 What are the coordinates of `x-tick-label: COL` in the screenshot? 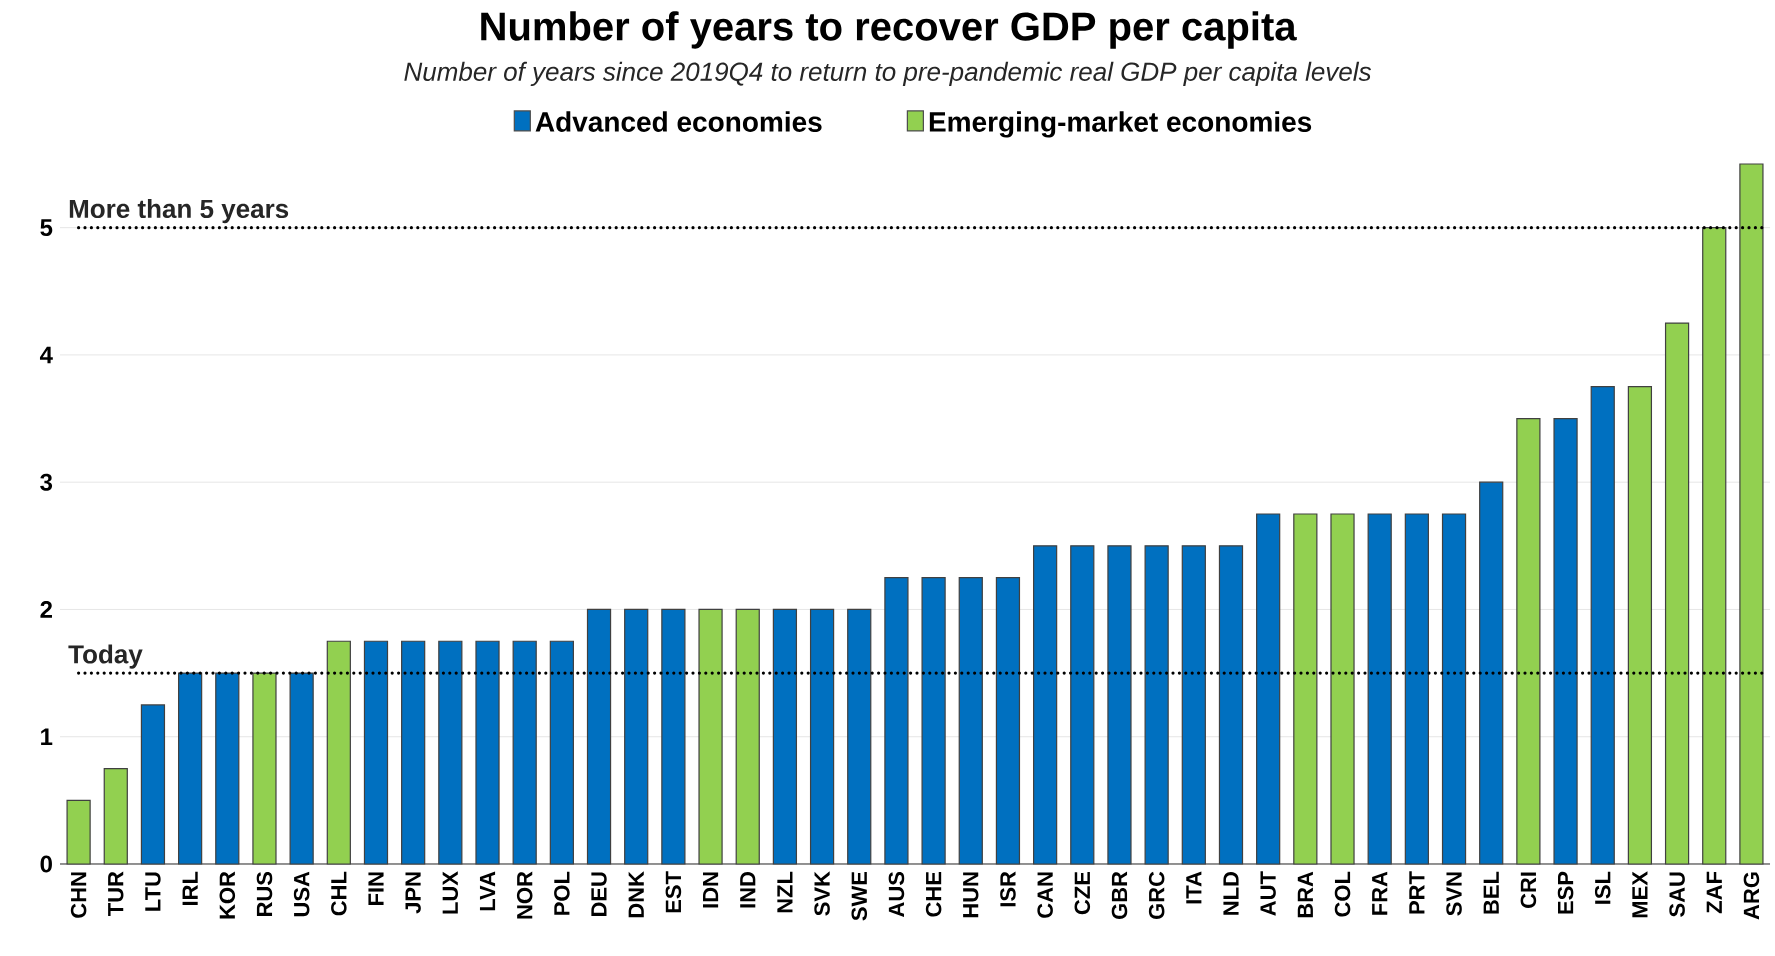 It's located at (1342, 894).